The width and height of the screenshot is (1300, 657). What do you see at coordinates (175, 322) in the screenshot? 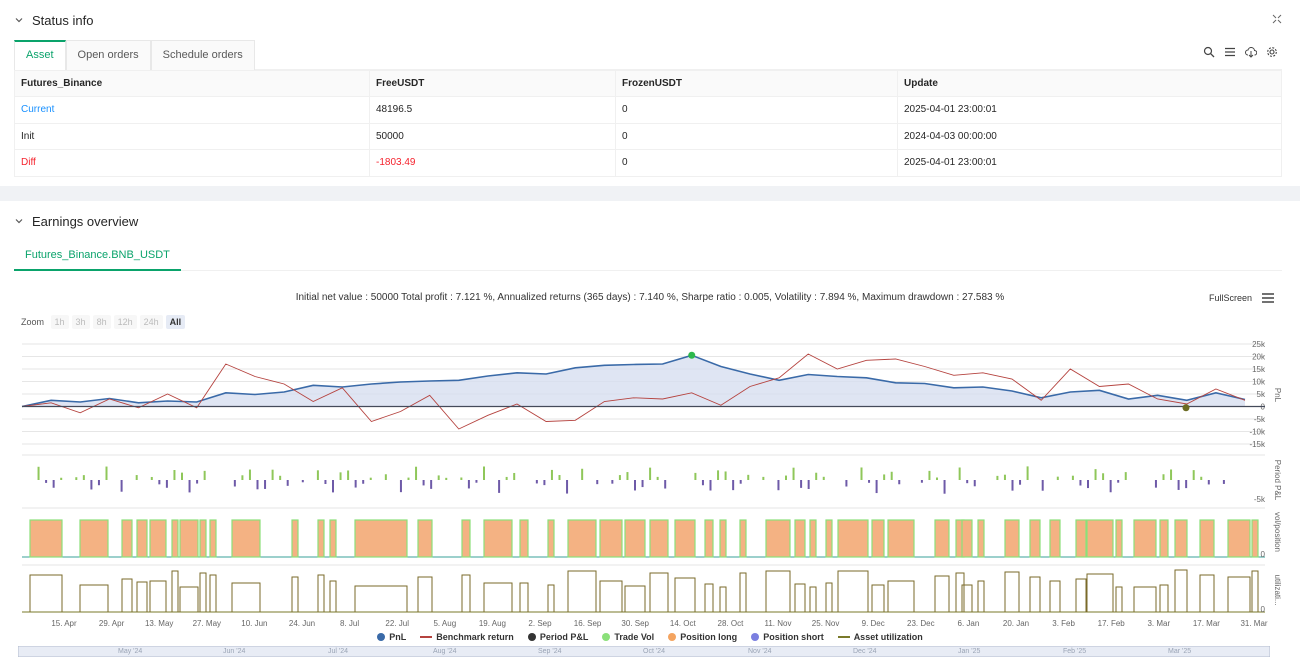
I see `zoom-all-button: All` at bounding box center [175, 322].